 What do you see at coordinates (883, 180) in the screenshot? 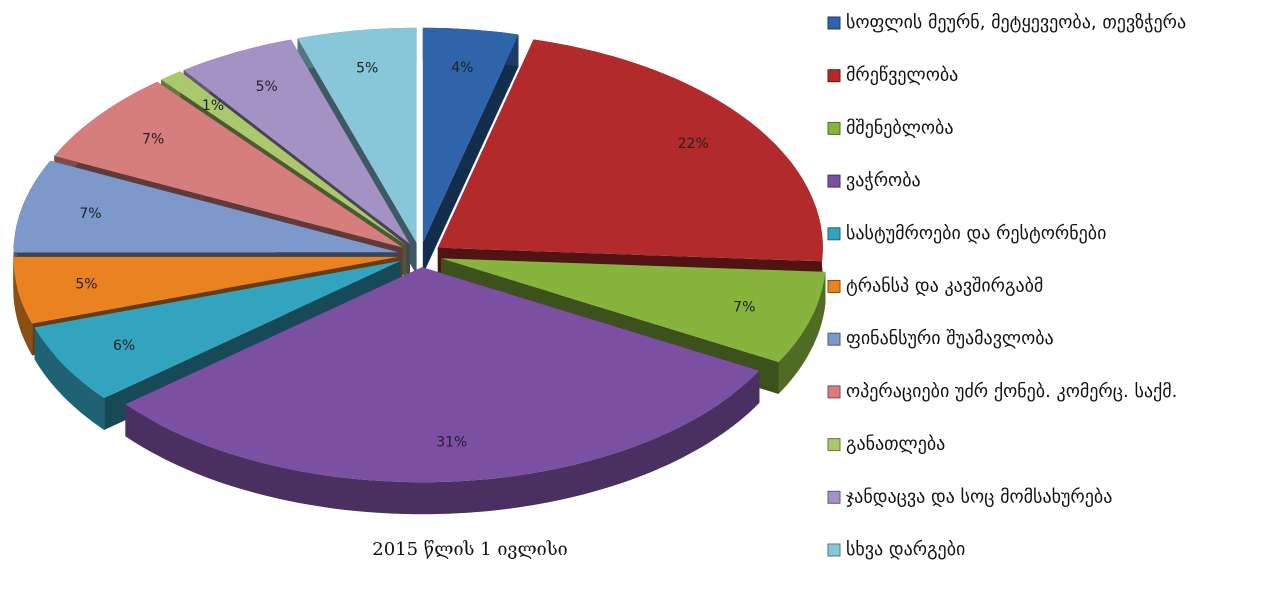
I see `legend-label: ვაჭრობა` at bounding box center [883, 180].